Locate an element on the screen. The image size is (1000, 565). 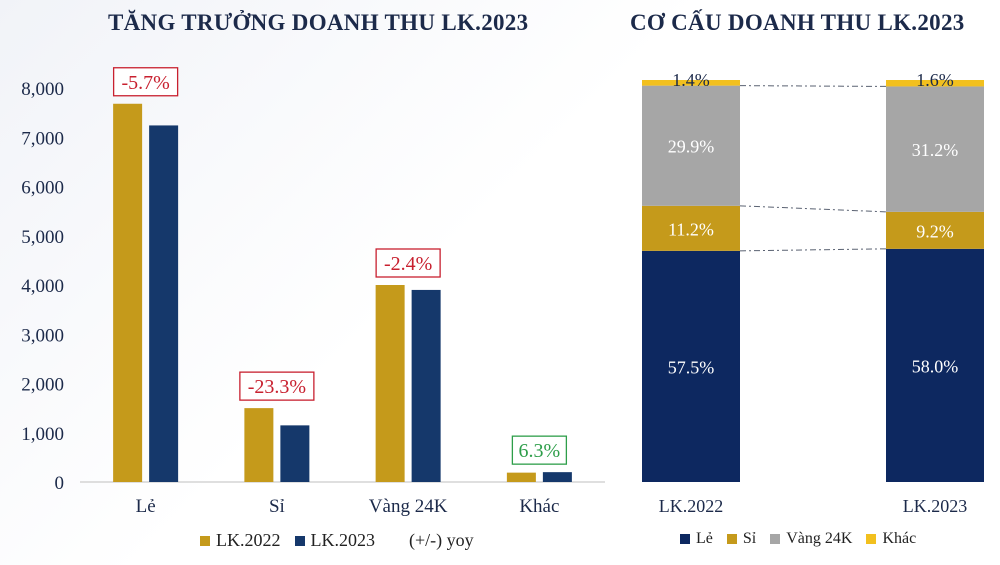
y-tick-label: 2,000 is located at coordinates (42, 385).